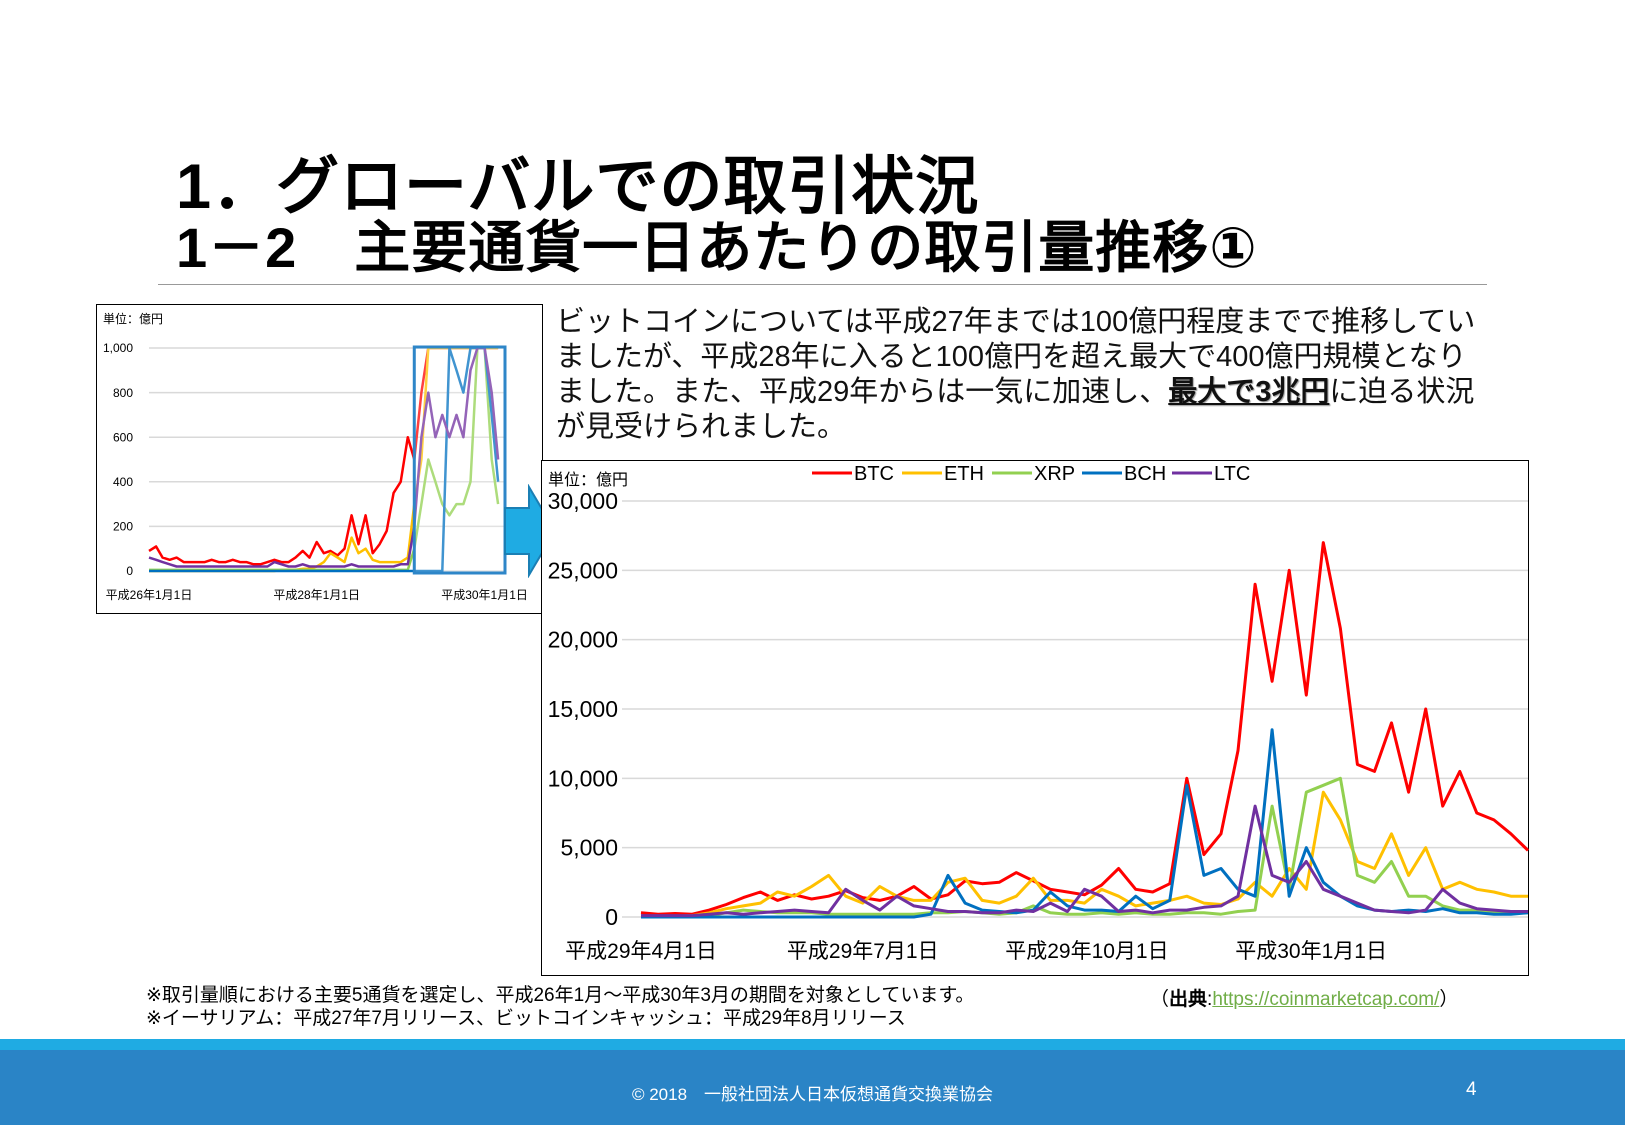 The image size is (1625, 1125). What do you see at coordinates (459, 460) in the screenshot?
I see `highlight-range-box` at bounding box center [459, 460].